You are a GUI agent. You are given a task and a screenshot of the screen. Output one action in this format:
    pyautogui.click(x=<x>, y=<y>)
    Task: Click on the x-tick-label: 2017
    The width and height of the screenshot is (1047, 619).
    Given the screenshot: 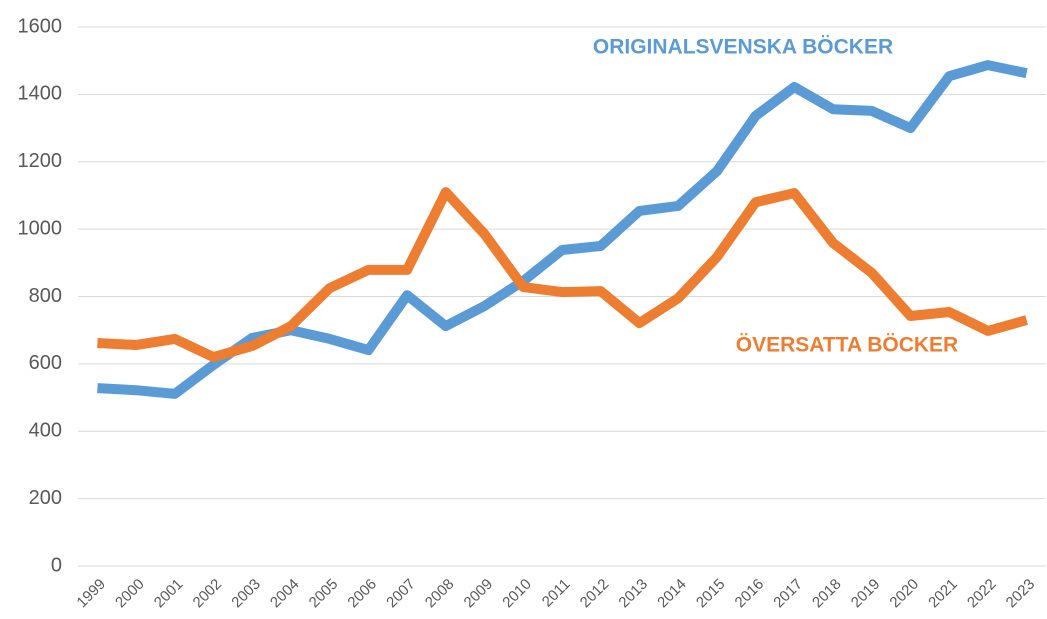 What is the action you would take?
    pyautogui.click(x=788, y=594)
    